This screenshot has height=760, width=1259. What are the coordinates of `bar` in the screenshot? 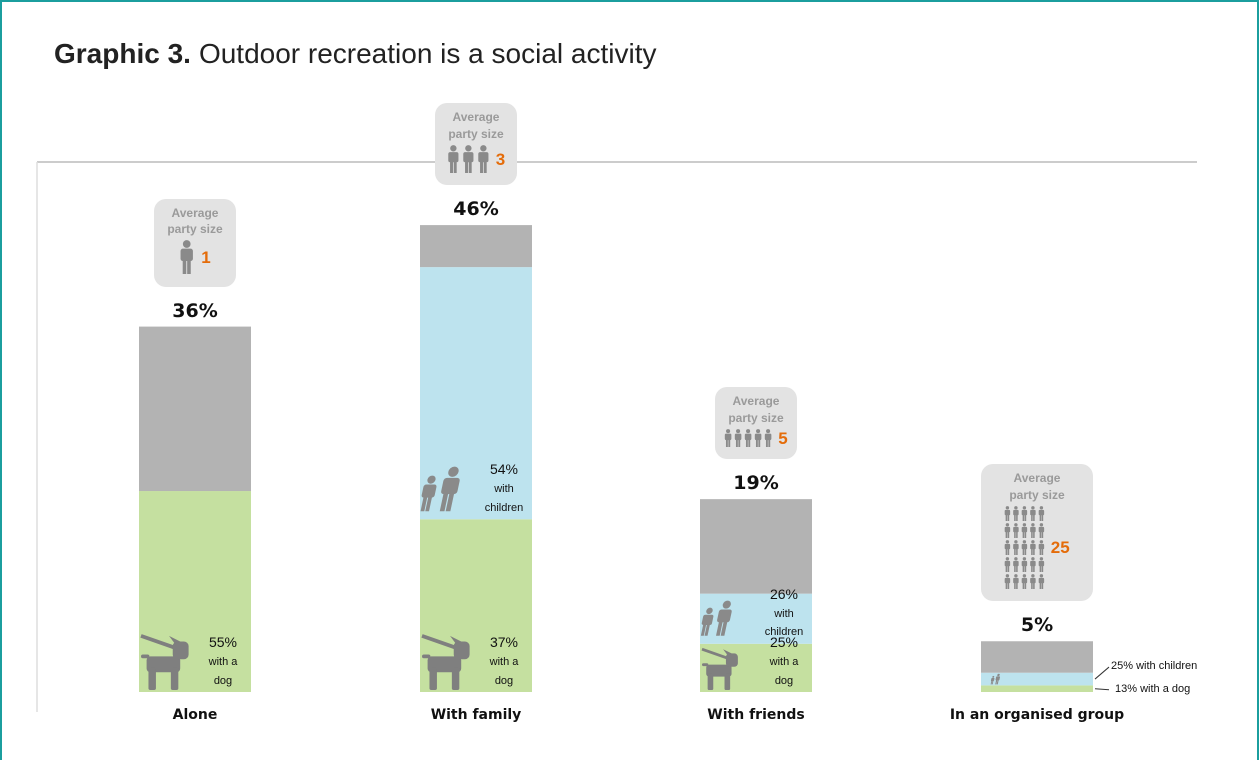 It's located at (195, 409).